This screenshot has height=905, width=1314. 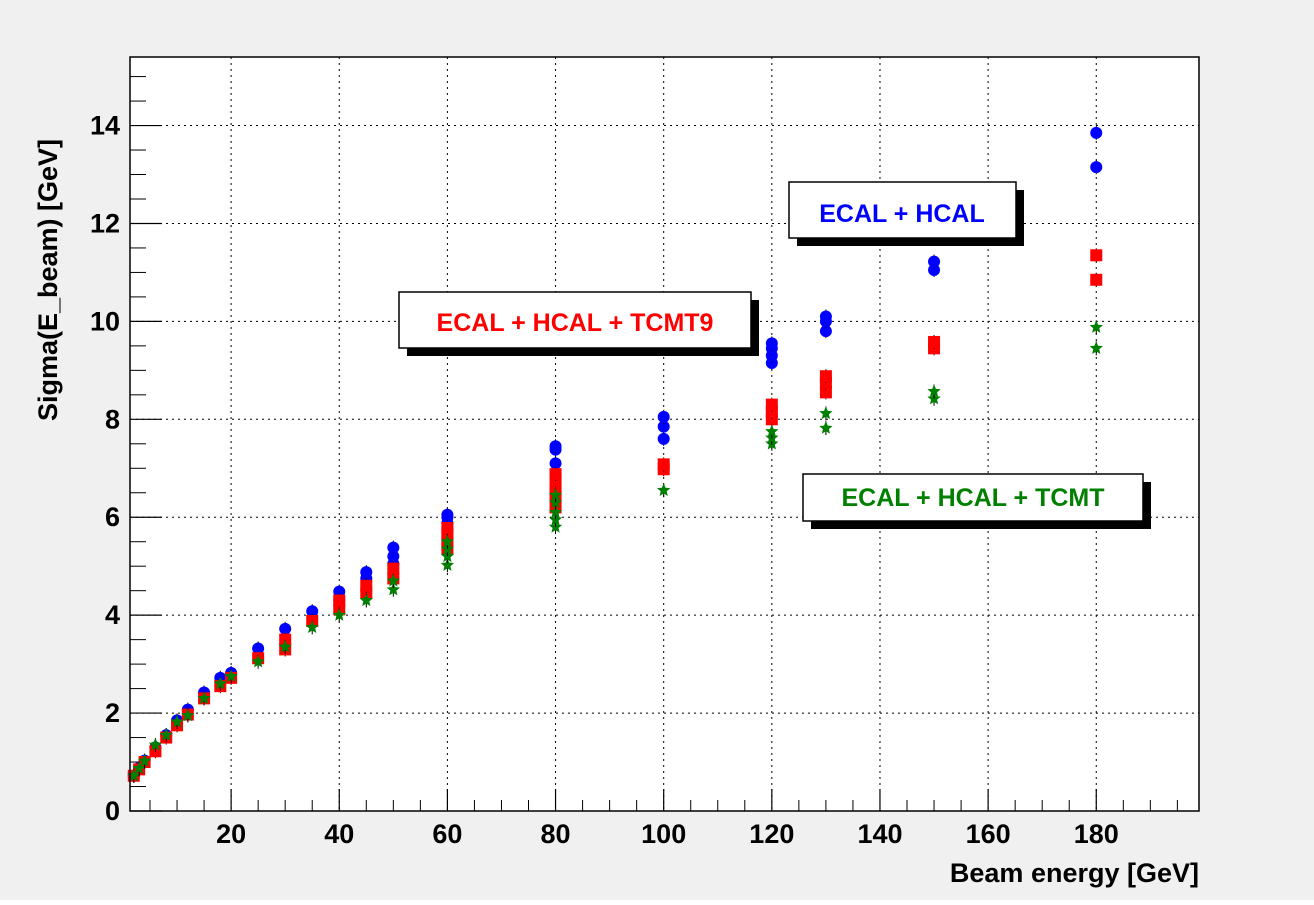 What do you see at coordinates (663, 834) in the screenshot?
I see `x-tick-label: 100` at bounding box center [663, 834].